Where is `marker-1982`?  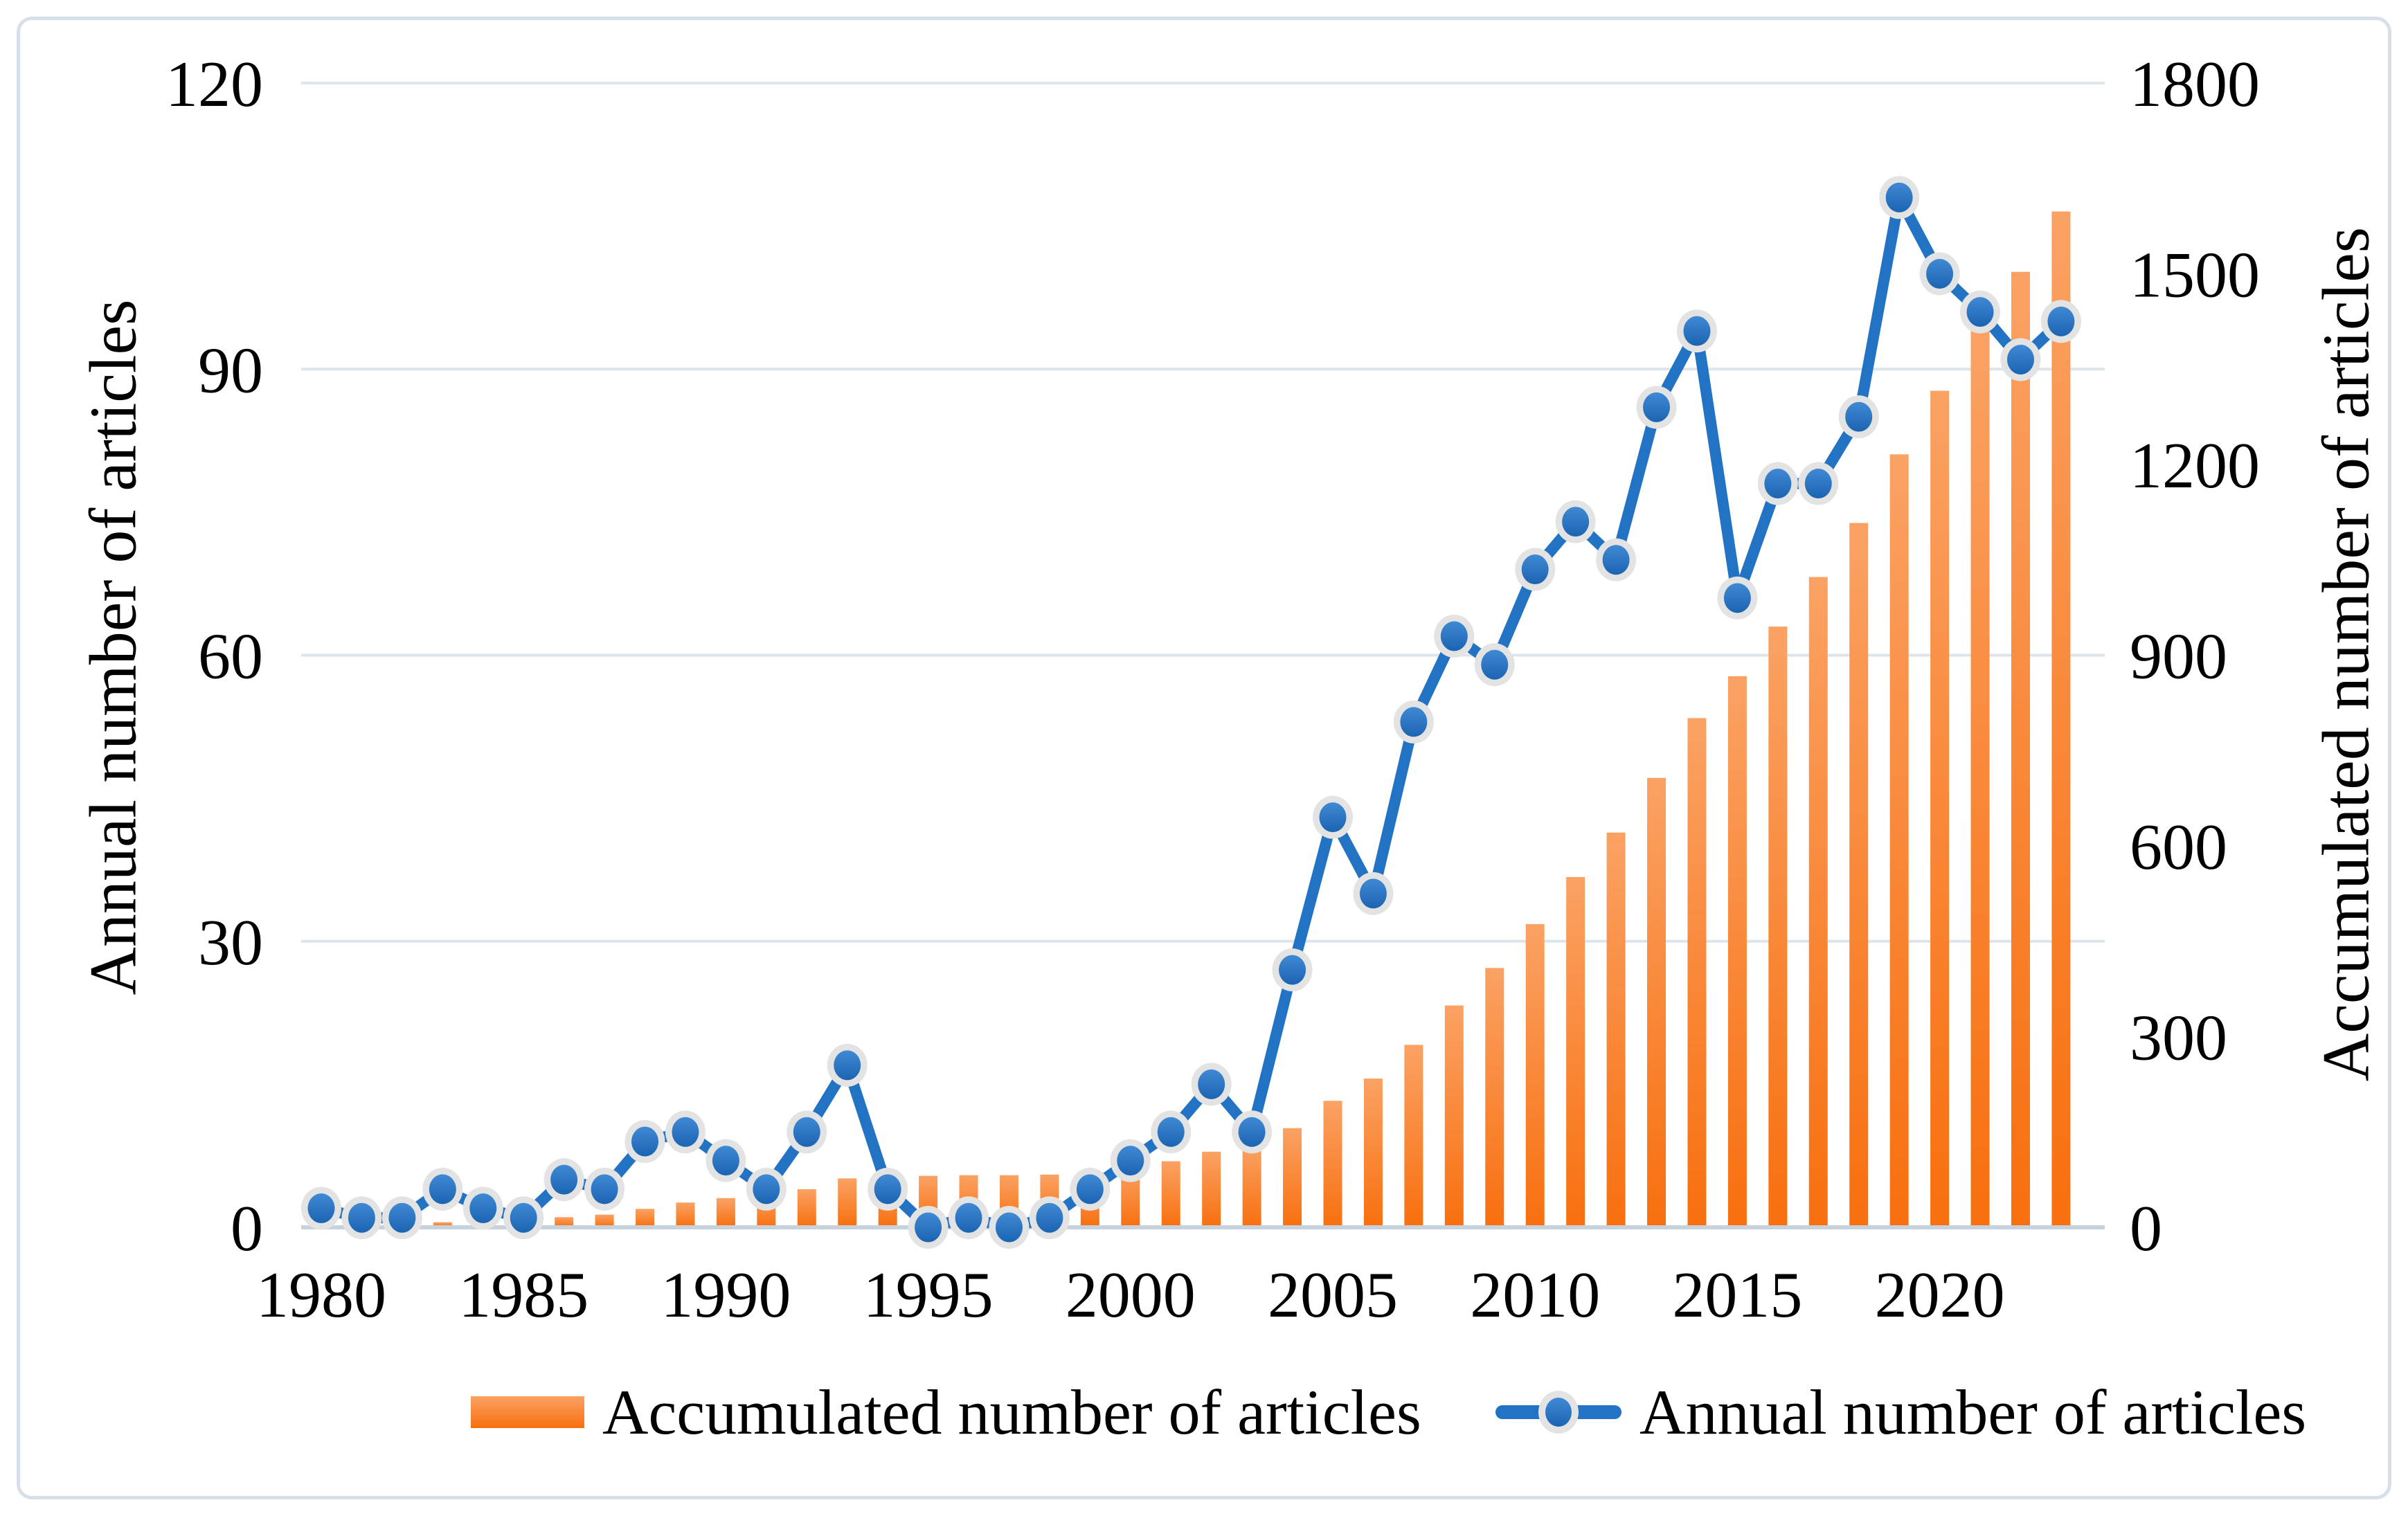 marker-1982 is located at coordinates (402, 1217).